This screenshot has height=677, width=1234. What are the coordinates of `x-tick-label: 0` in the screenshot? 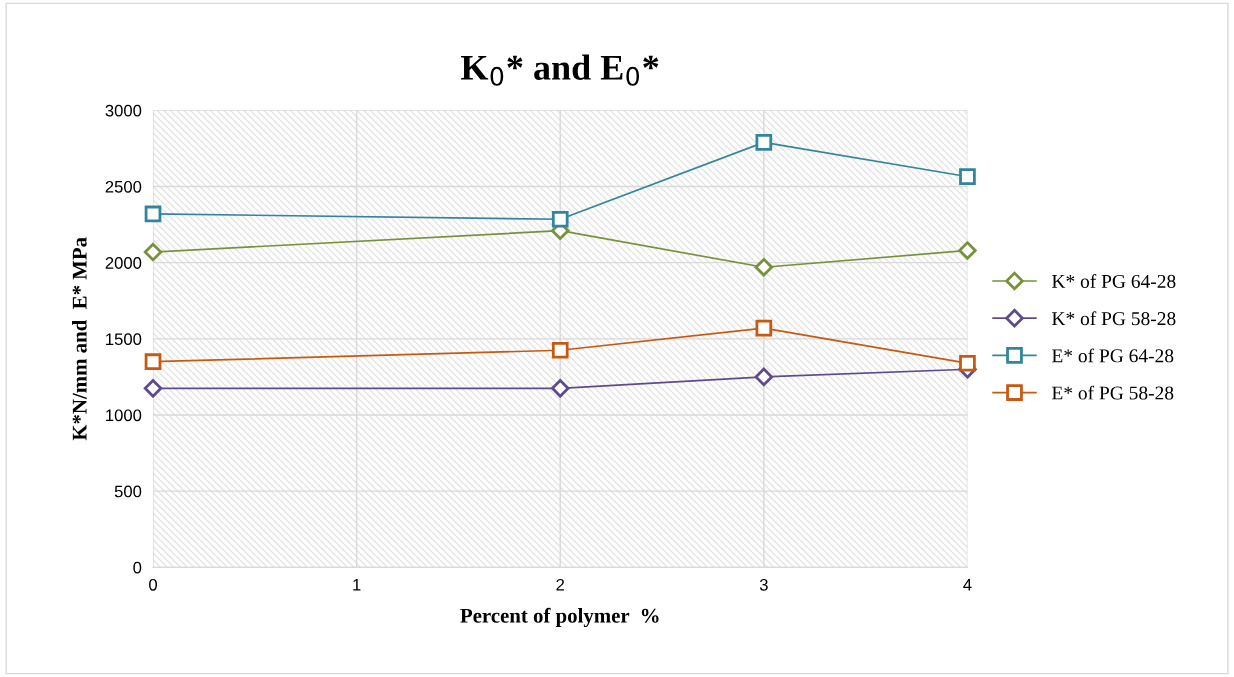 It's located at (153, 584).